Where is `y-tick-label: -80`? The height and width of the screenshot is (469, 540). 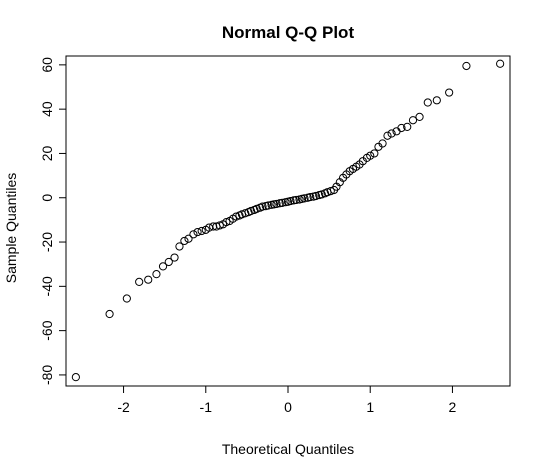
y-tick-label: -80 is located at coordinates (47, 375).